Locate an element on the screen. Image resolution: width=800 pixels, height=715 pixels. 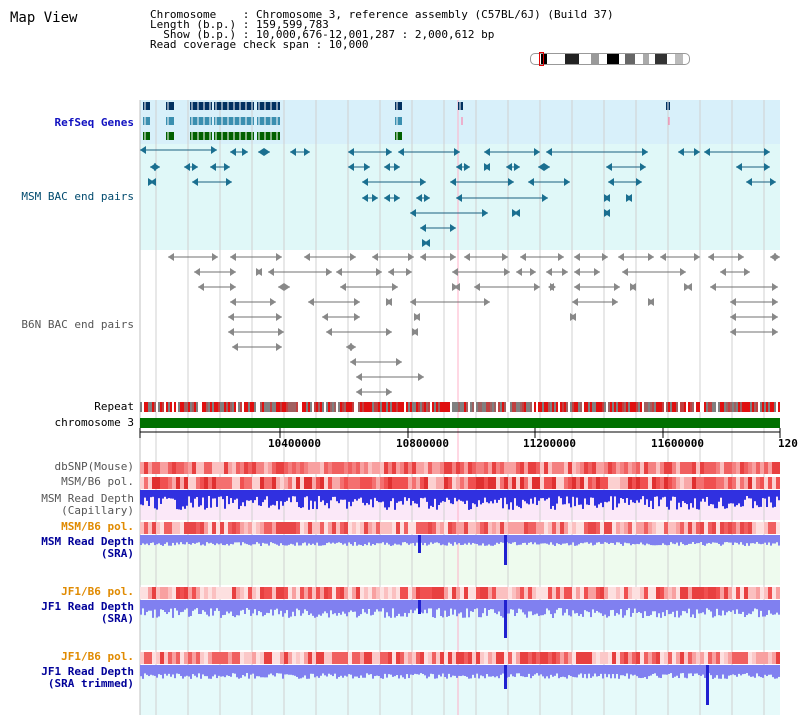
track-label-msm-b6-pol-1: MSM/B6 pol. is located at coordinates (97, 481).